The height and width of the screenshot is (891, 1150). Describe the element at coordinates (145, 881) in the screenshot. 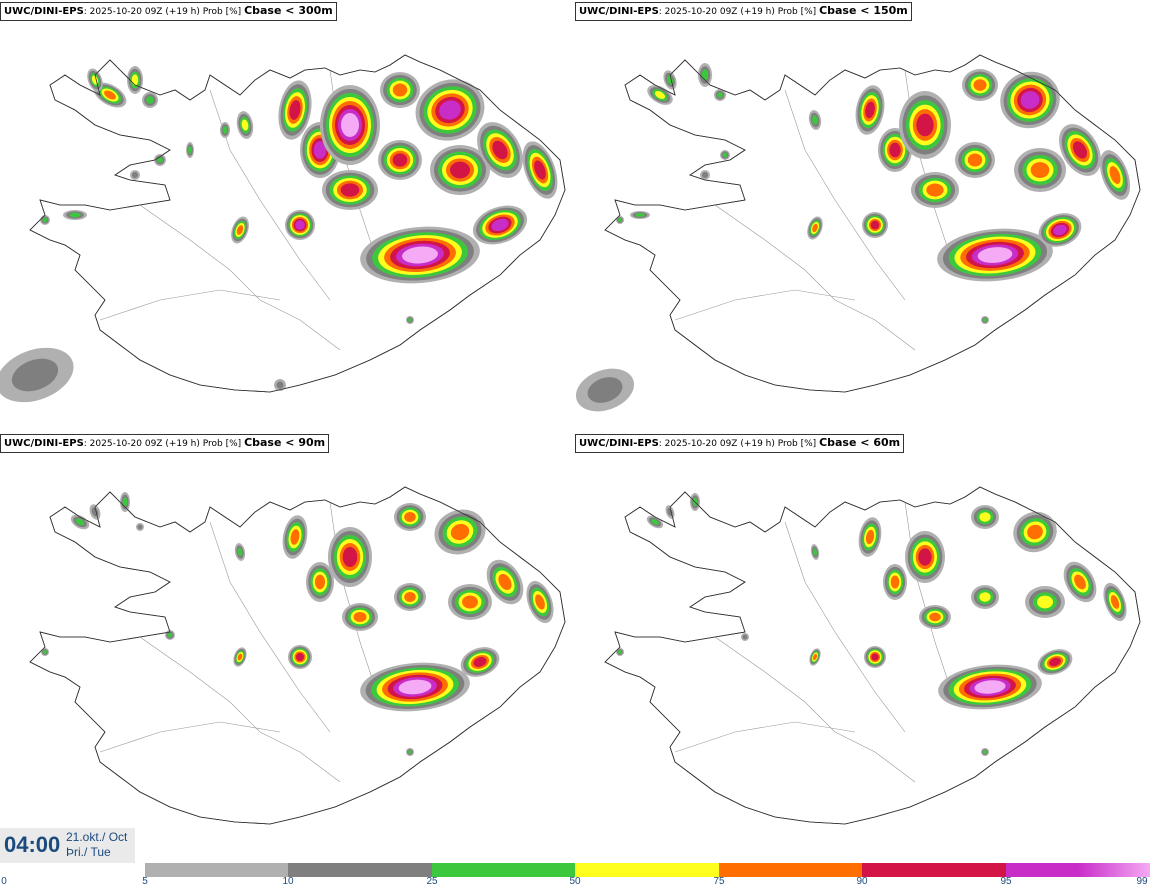

I see `legend-tick: 5` at that location.